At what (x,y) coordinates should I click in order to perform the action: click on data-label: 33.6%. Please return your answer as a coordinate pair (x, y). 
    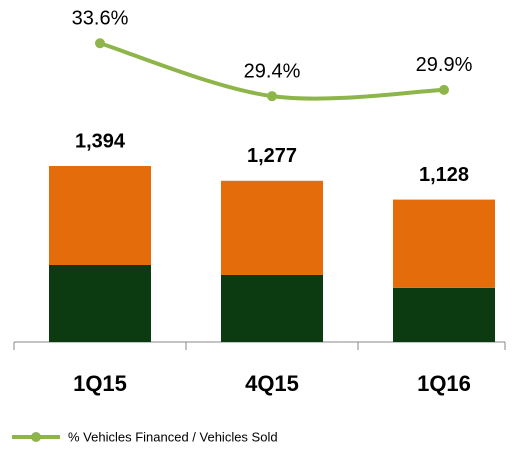
    Looking at the image, I should click on (100, 19).